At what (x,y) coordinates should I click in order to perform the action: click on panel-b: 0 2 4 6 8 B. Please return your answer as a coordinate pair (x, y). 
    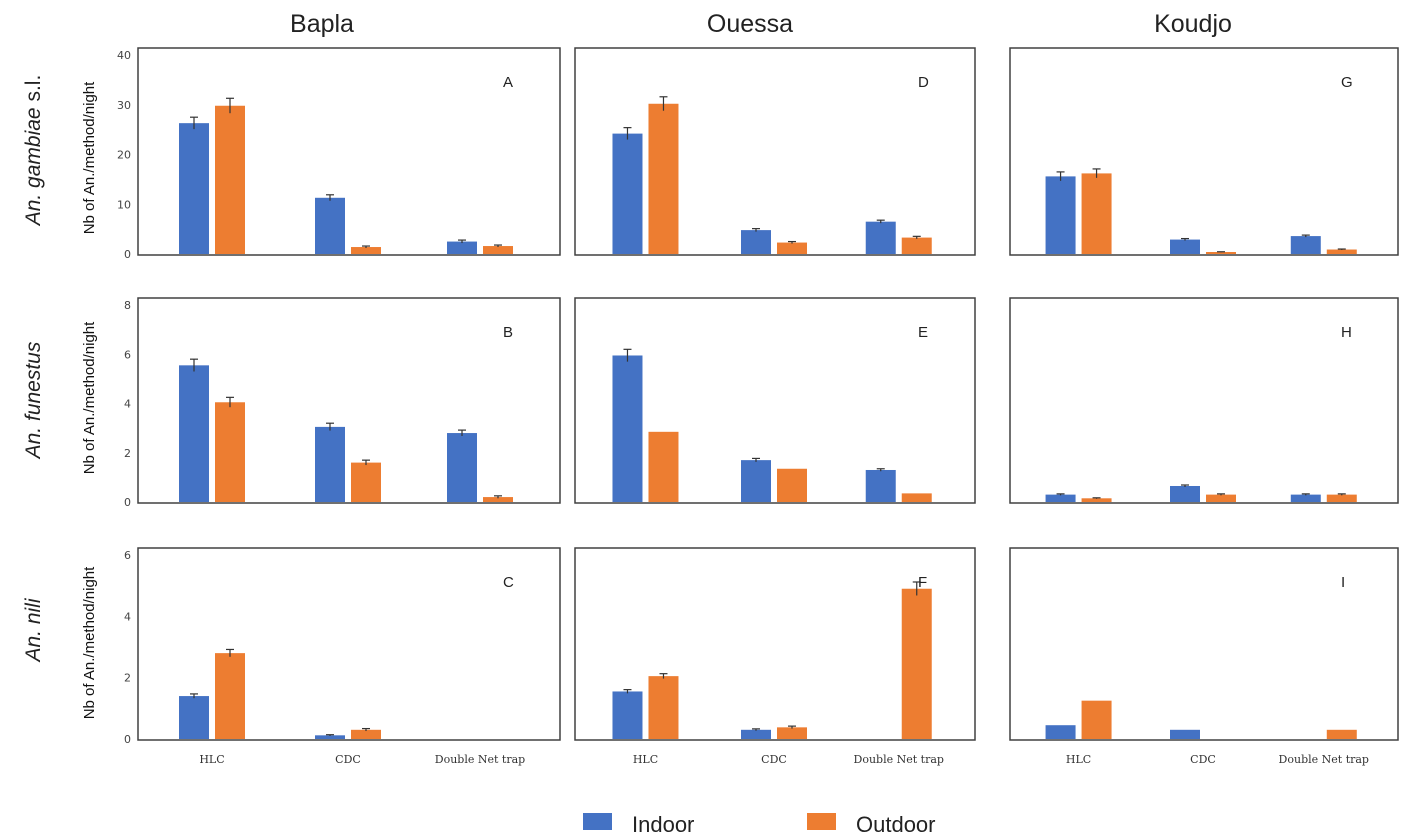
    Looking at the image, I should click on (342, 403).